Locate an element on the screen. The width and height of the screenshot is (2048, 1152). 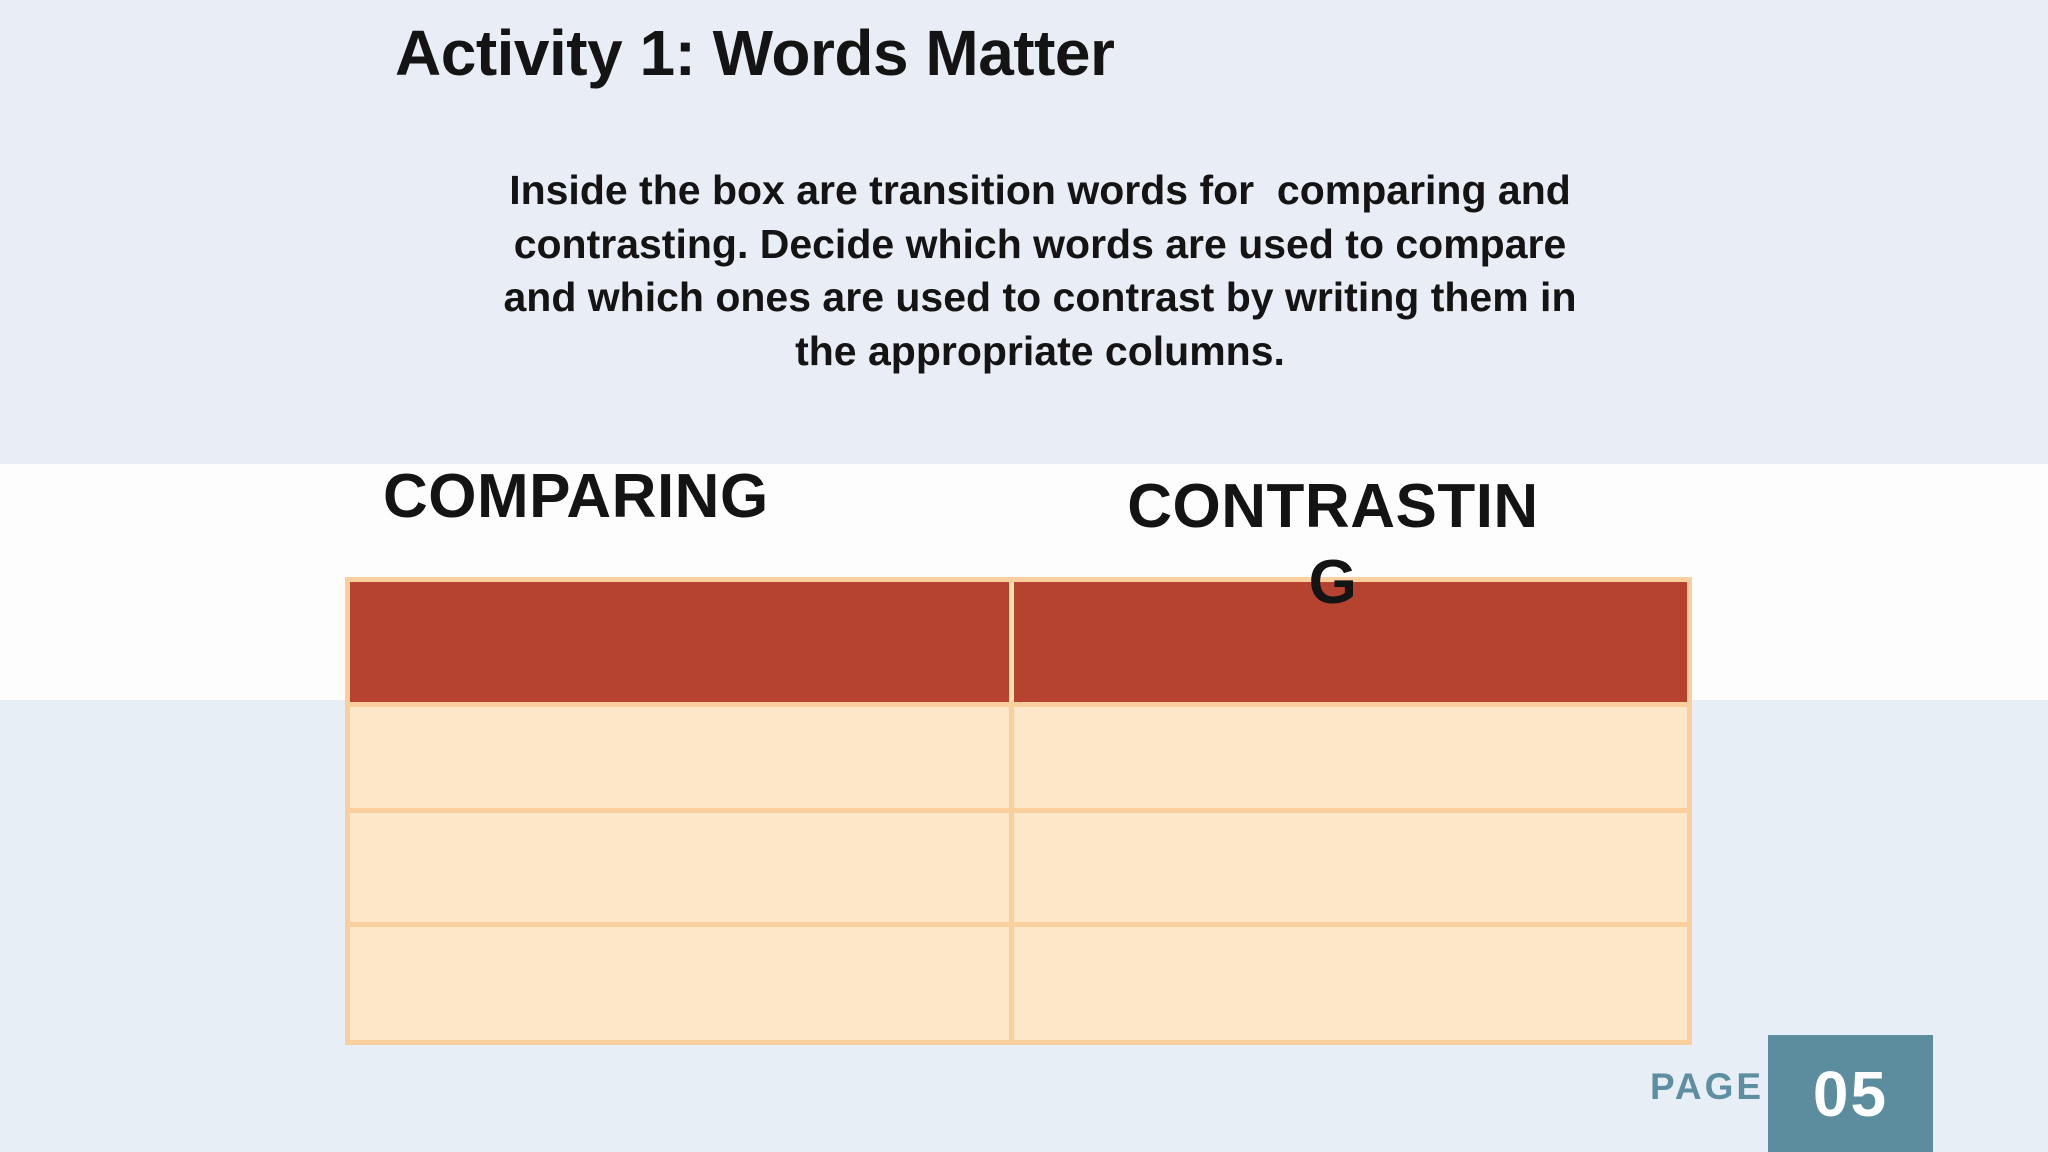
page-number: 05 is located at coordinates (1850, 1093).